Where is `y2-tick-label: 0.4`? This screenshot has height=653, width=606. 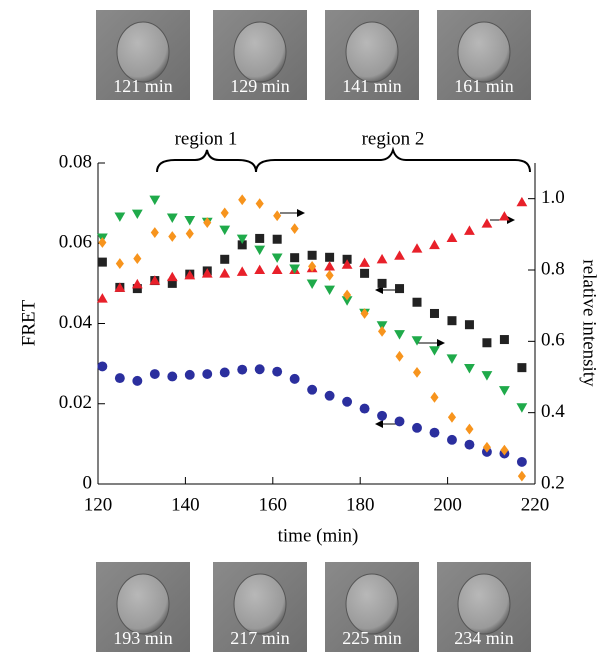
y2-tick-label: 0.4 is located at coordinates (553, 411).